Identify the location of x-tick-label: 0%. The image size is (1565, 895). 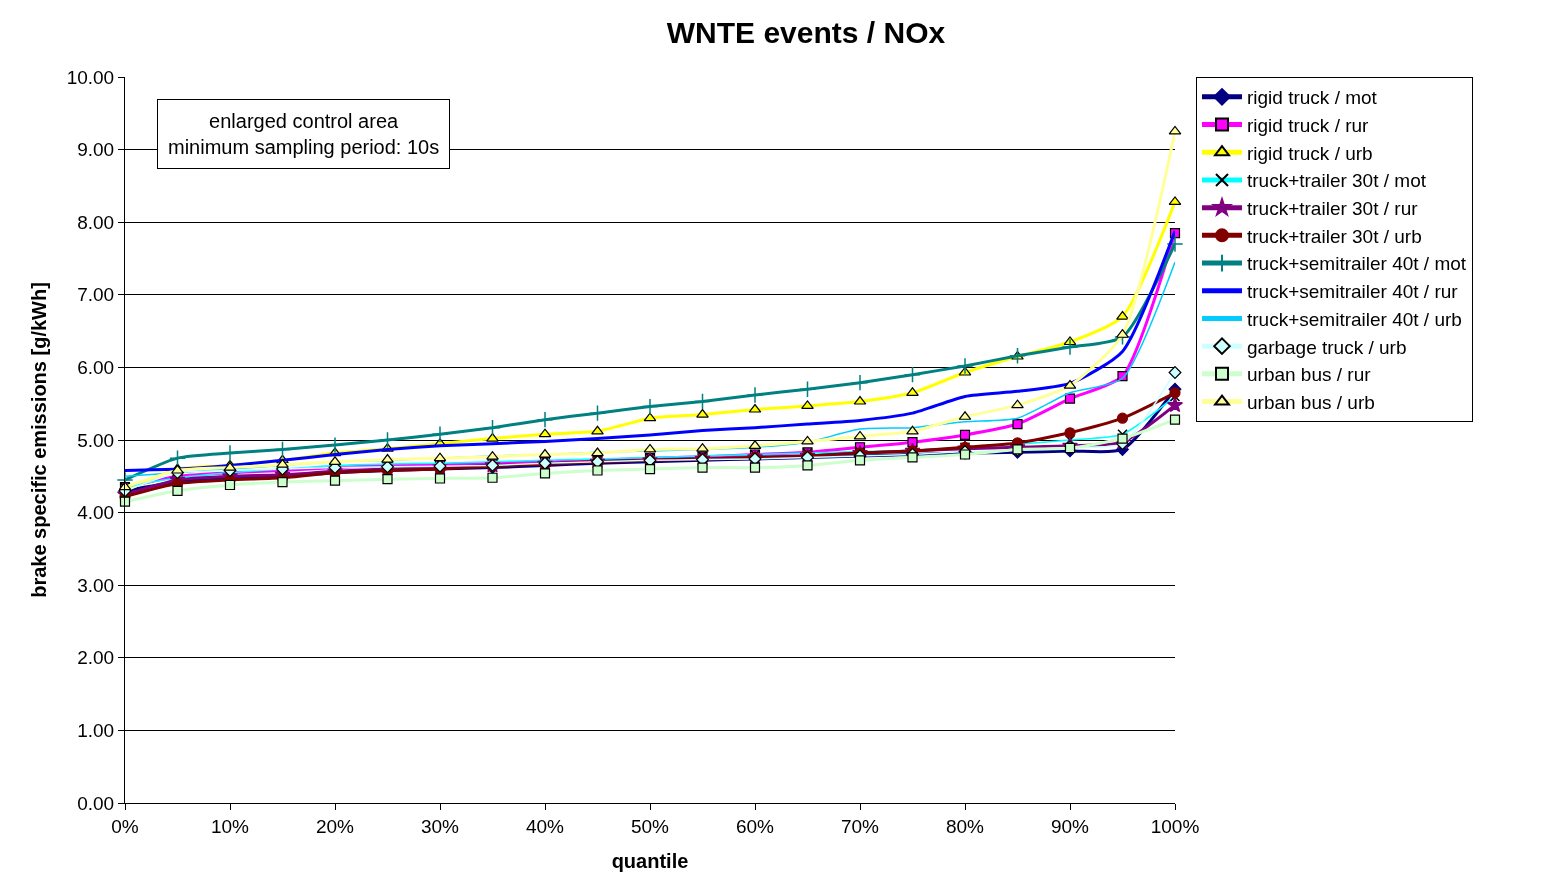
(125, 826).